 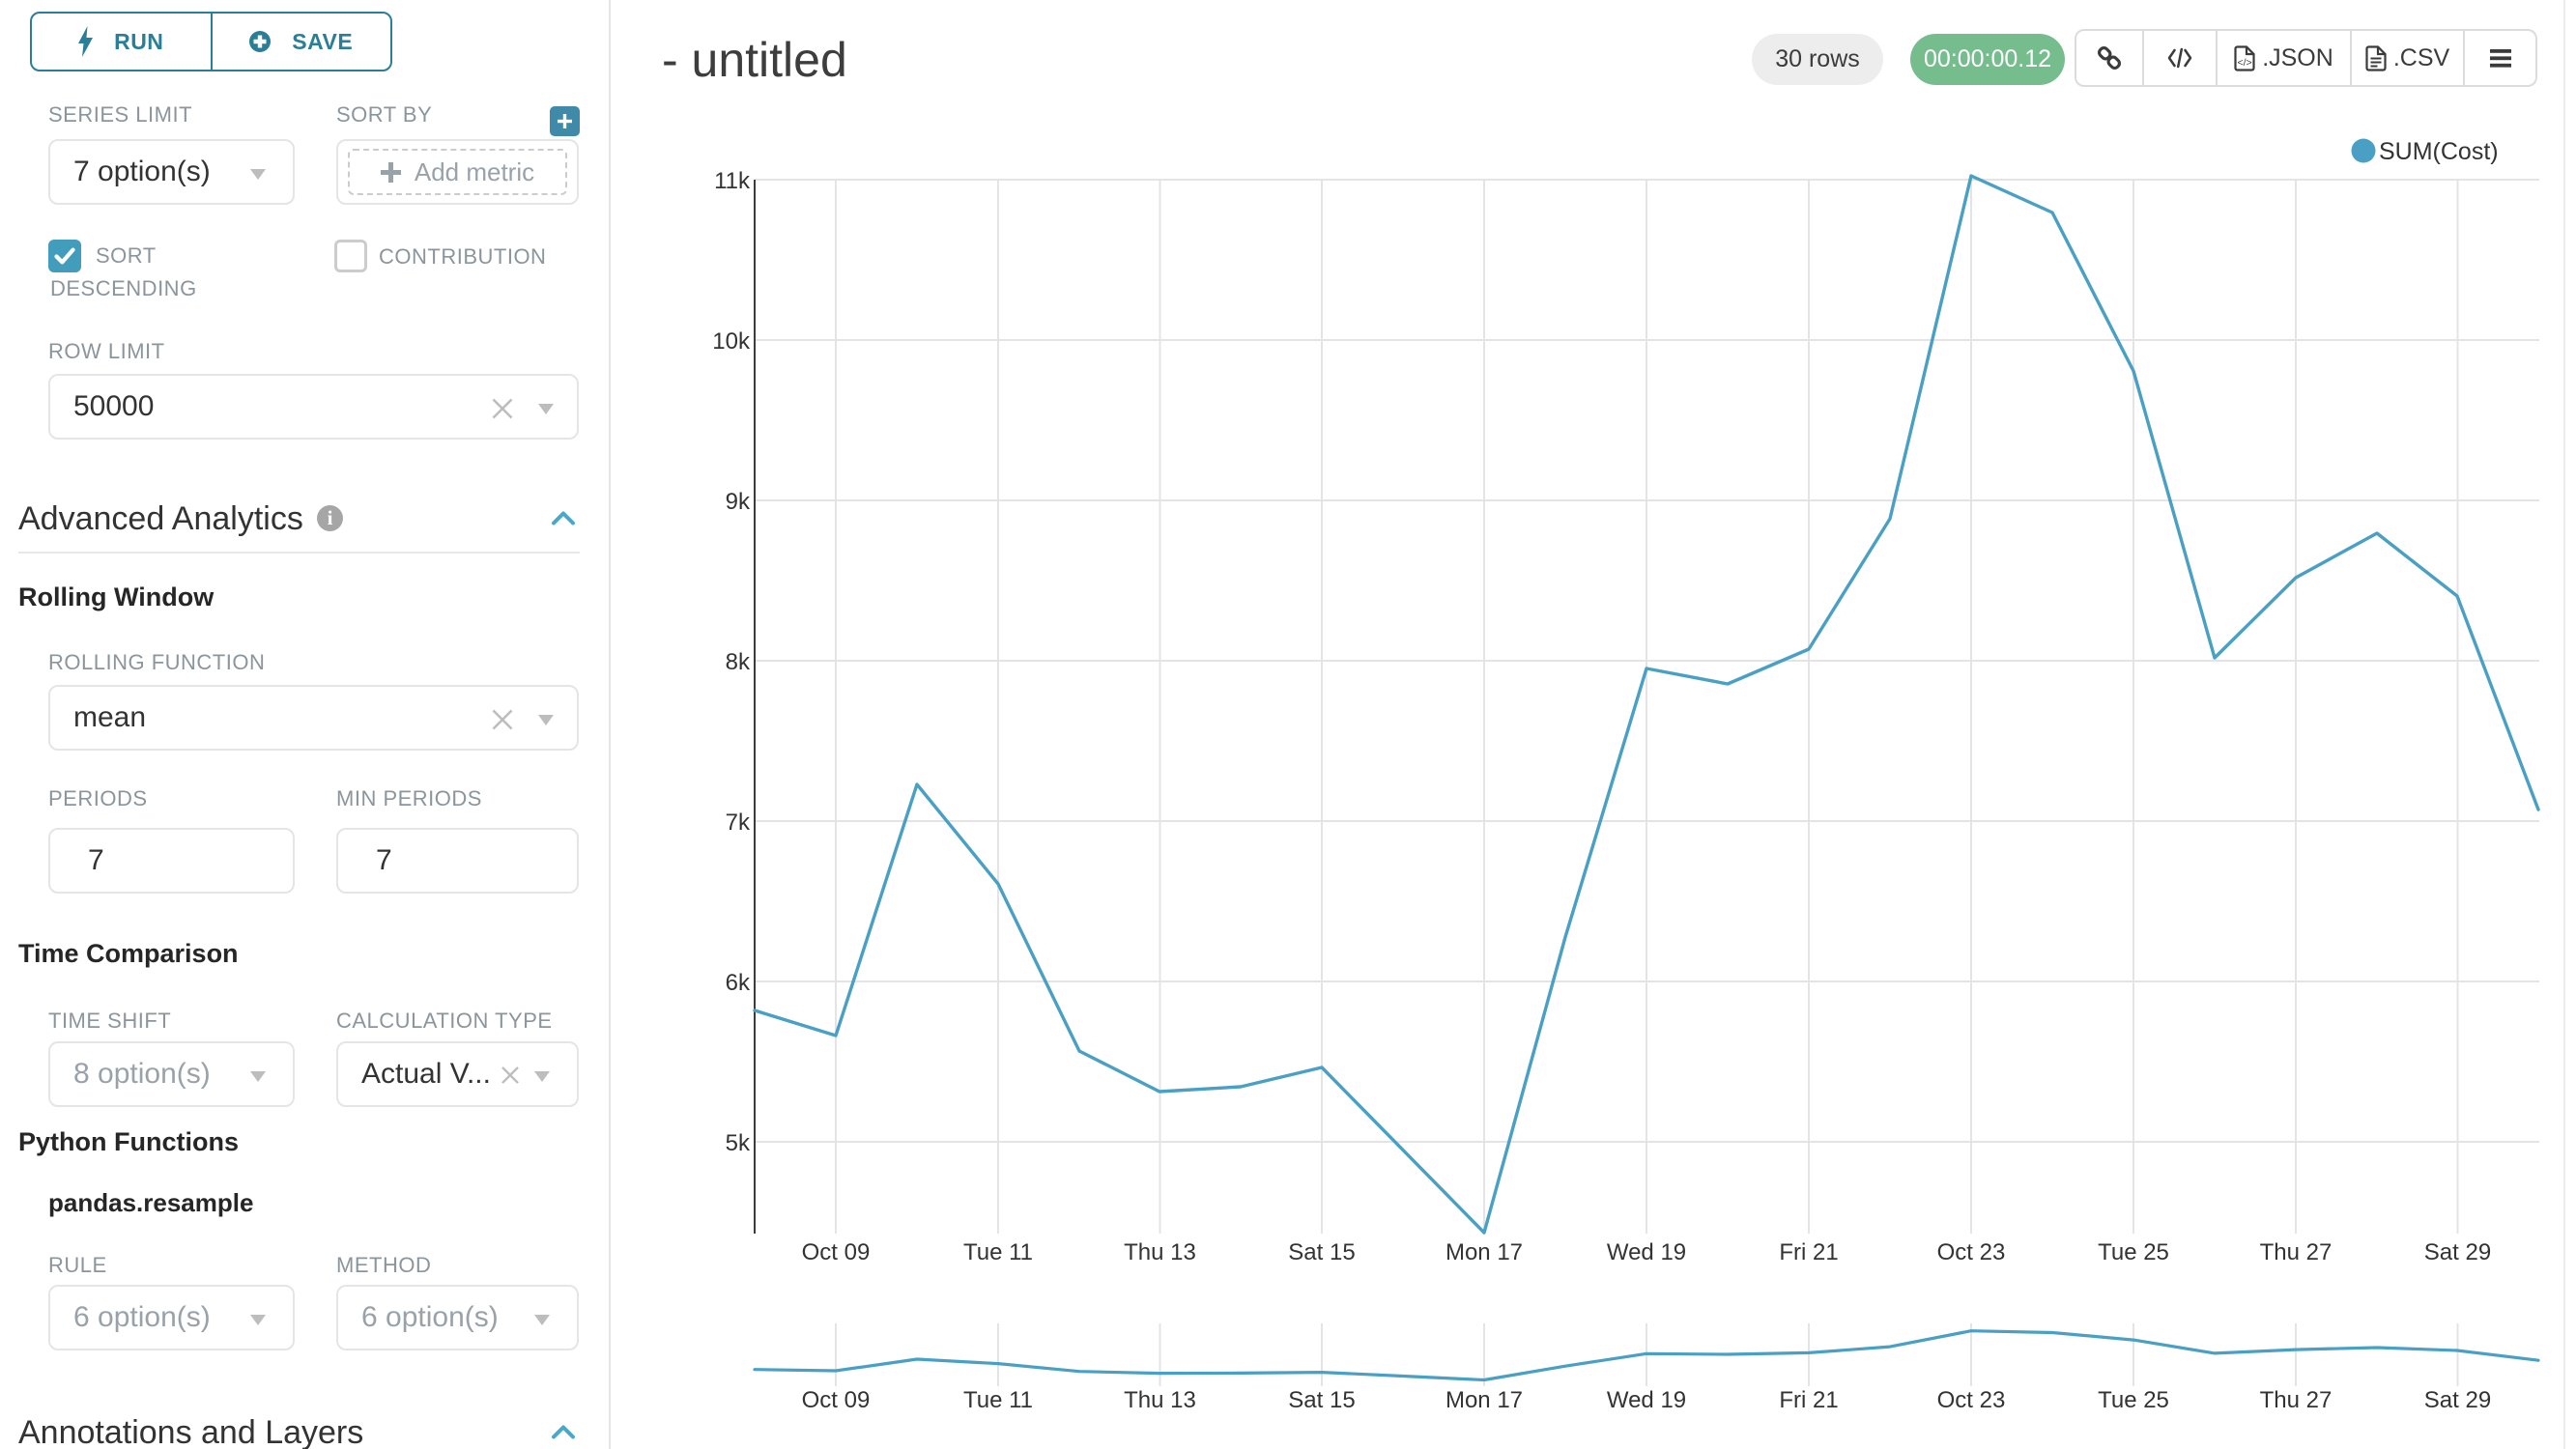 What do you see at coordinates (739, 502) in the screenshot?
I see `svg-text: 9k` at bounding box center [739, 502].